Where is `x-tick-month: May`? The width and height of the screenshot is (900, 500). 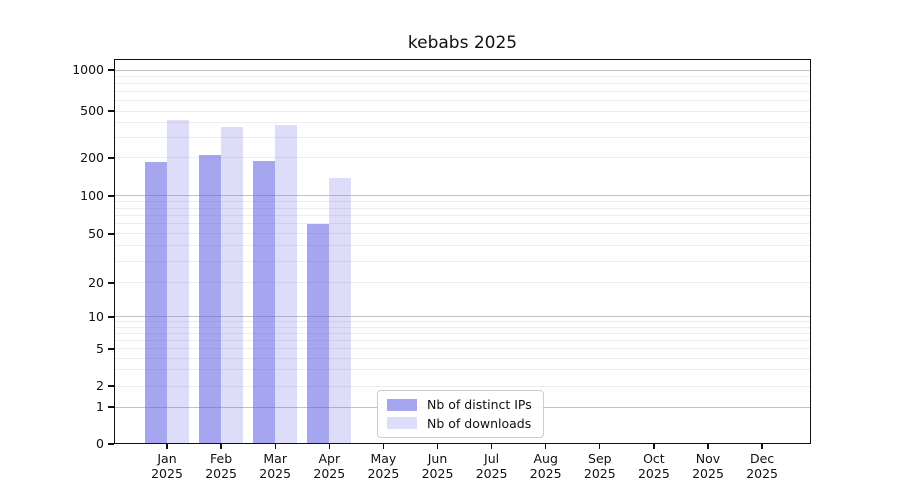 x-tick-month: May is located at coordinates (383, 458).